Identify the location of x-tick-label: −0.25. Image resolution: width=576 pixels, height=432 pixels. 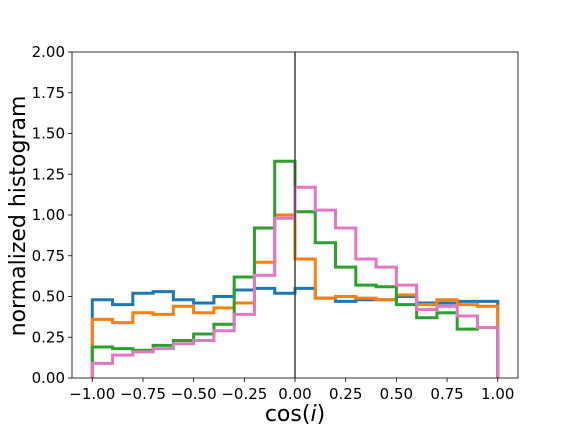
(244, 394).